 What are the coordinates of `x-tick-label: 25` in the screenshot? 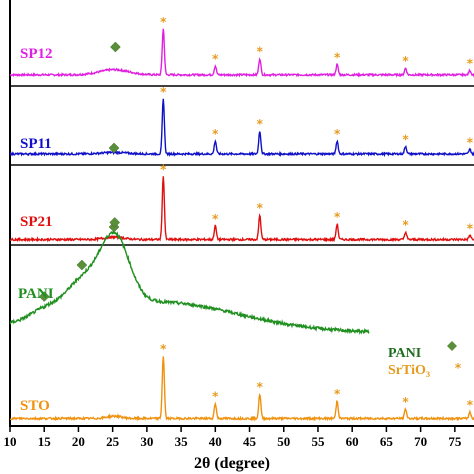 It's located at (113, 441).